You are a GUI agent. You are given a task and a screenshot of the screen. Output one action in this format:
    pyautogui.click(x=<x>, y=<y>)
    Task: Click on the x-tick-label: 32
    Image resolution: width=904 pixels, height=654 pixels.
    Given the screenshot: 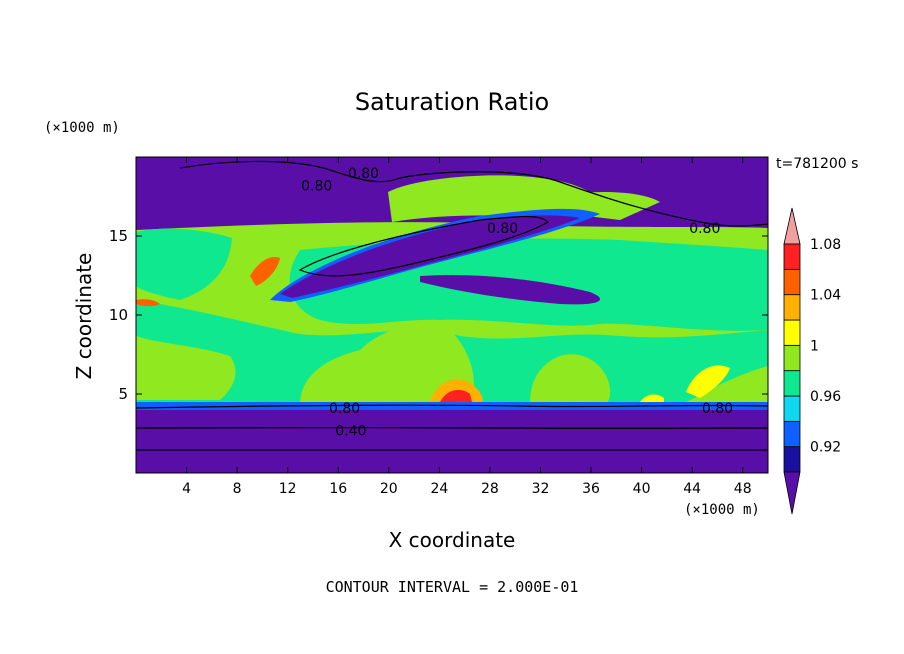 What is the action you would take?
    pyautogui.click(x=541, y=489)
    